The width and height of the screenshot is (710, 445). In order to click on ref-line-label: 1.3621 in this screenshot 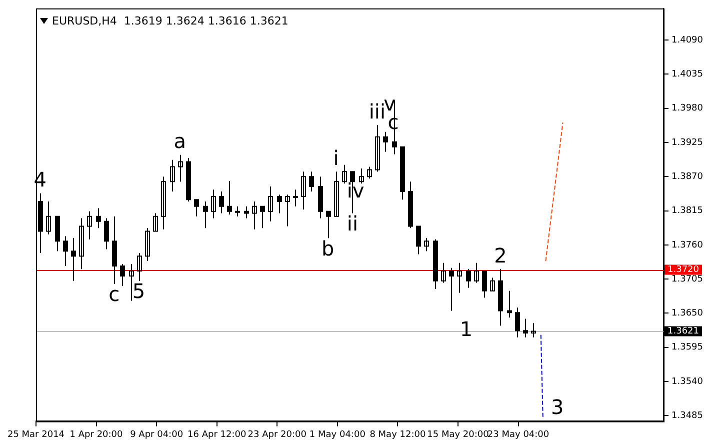, I will do `click(684, 331)`.